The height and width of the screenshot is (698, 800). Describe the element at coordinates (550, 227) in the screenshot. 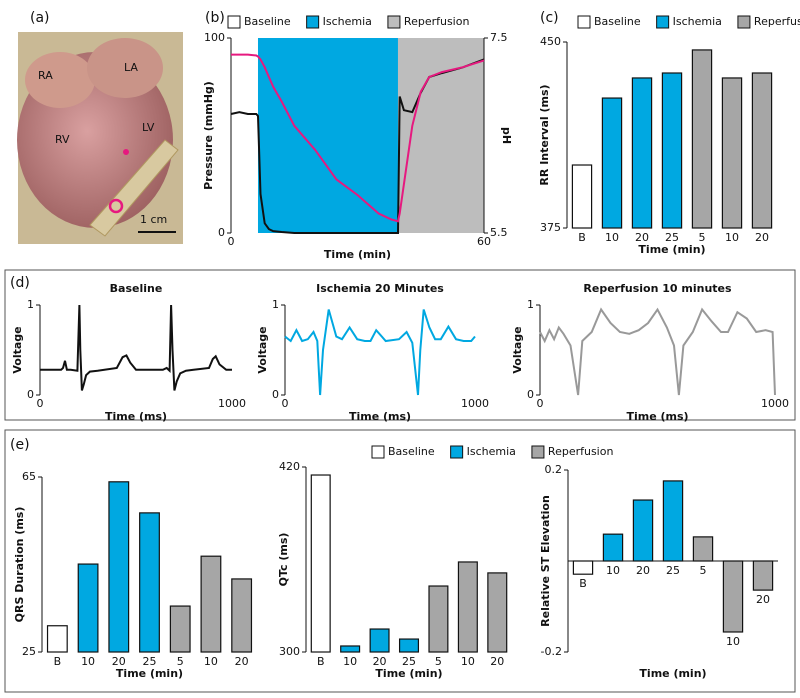

I see `y-tick-label: 375` at that location.